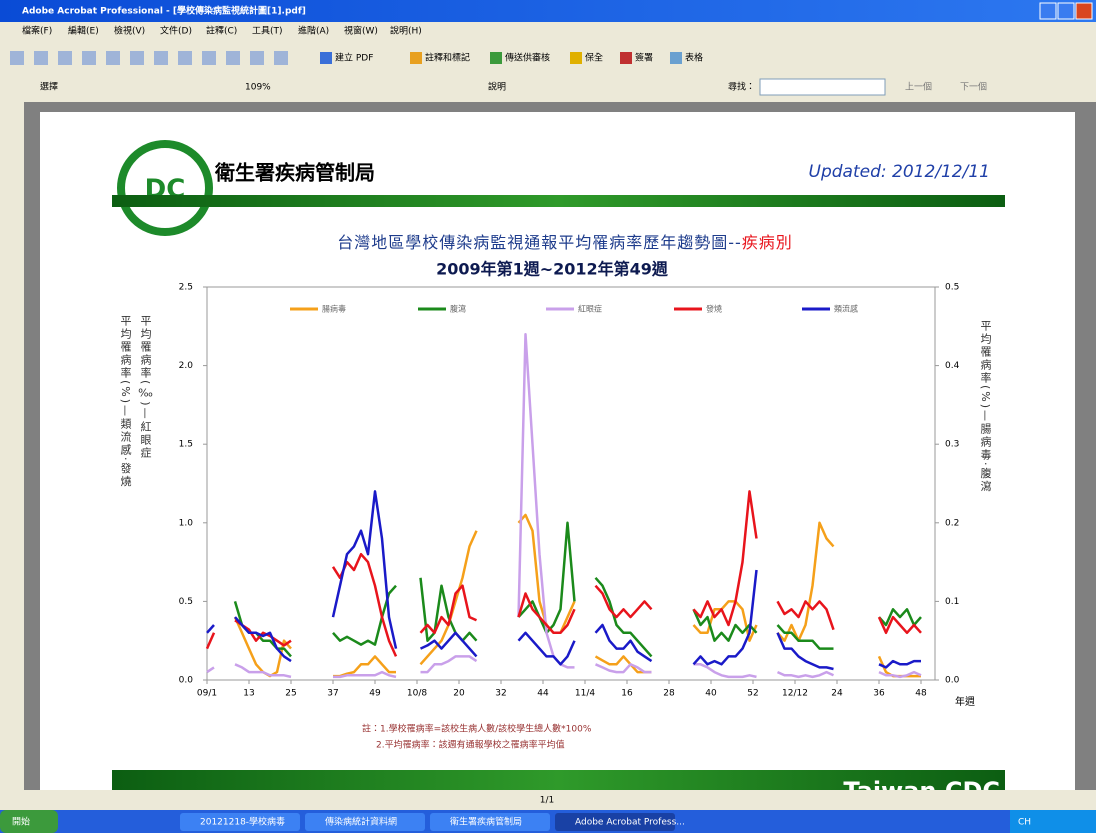 The image size is (1096, 837). What do you see at coordinates (49, 87) in the screenshot?
I see `tool-button: 選擇` at bounding box center [49, 87].